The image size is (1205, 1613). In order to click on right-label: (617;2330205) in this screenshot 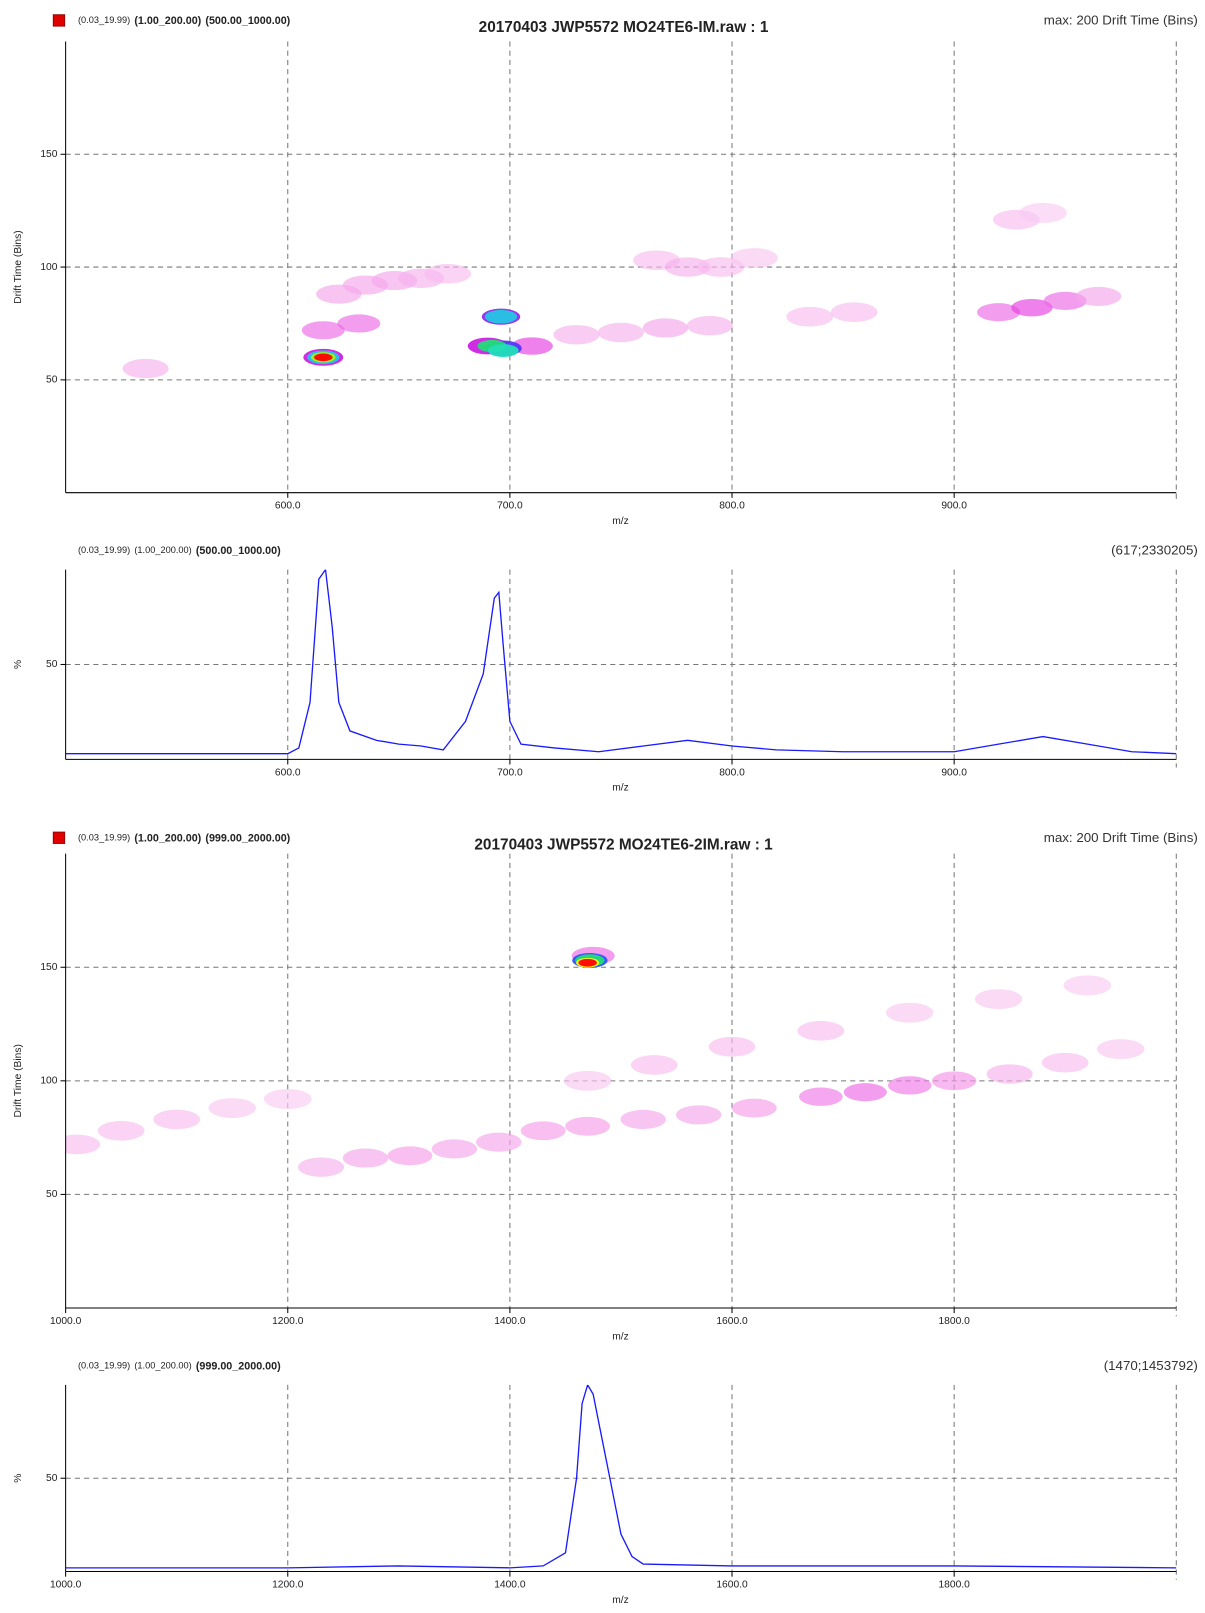, I will do `click(1154, 550)`.